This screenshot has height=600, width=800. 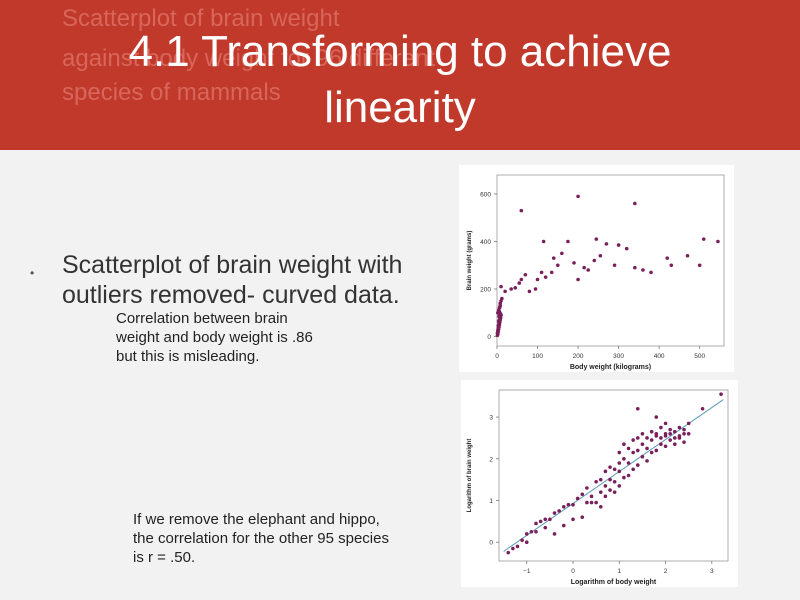 I want to click on slide-title-line-1: 4.1 Transforming to achieve, so click(x=400, y=51).